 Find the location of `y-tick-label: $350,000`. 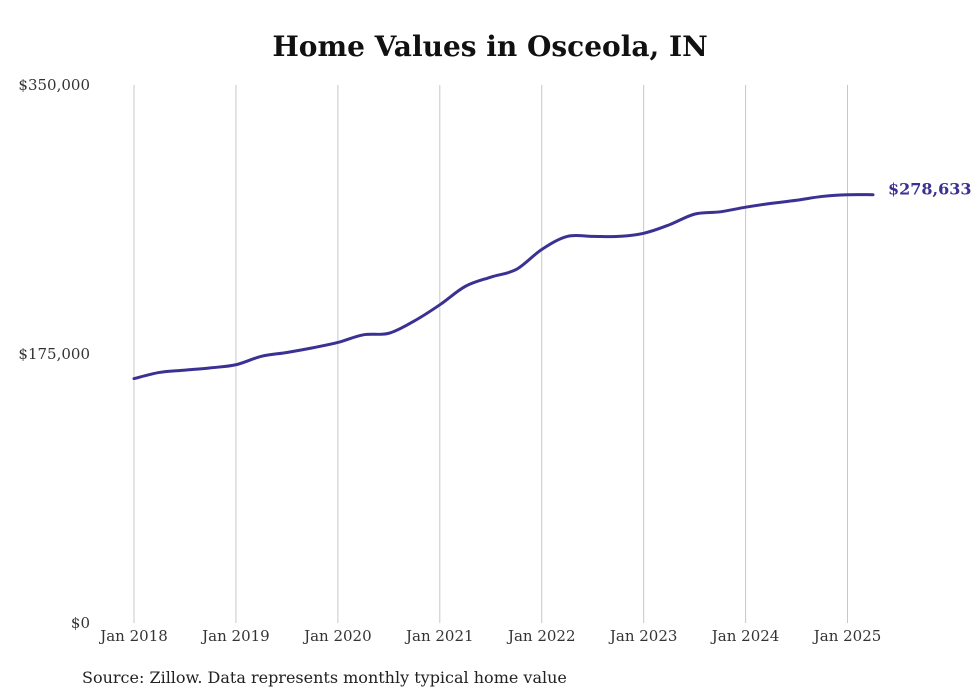

y-tick-label: $350,000 is located at coordinates (54, 85).